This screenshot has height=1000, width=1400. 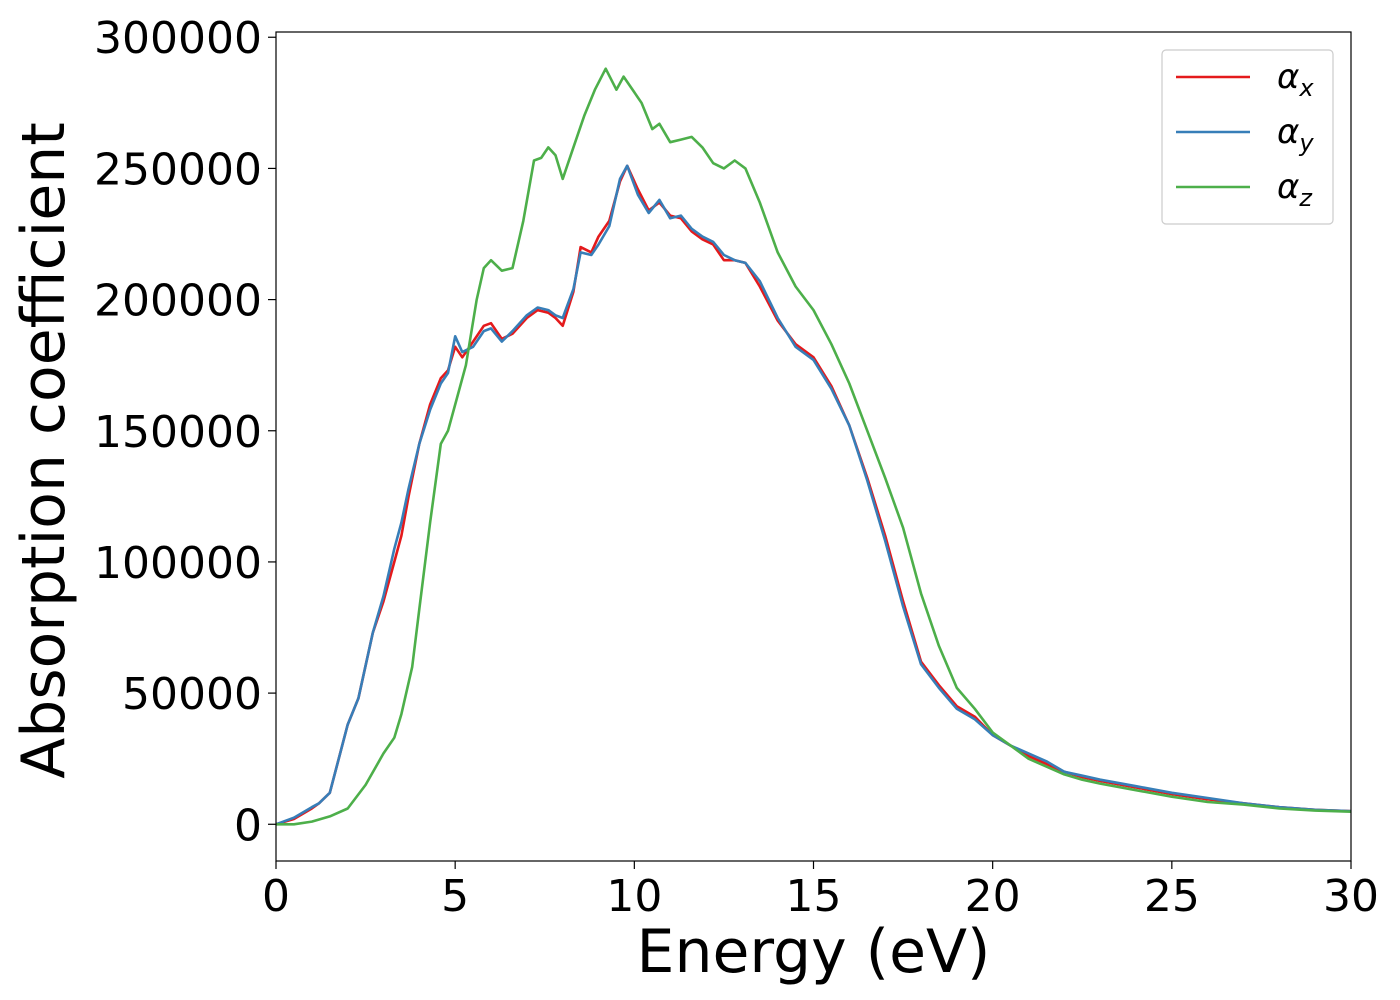 I want to click on x-tick-label: 0, so click(x=276, y=896).